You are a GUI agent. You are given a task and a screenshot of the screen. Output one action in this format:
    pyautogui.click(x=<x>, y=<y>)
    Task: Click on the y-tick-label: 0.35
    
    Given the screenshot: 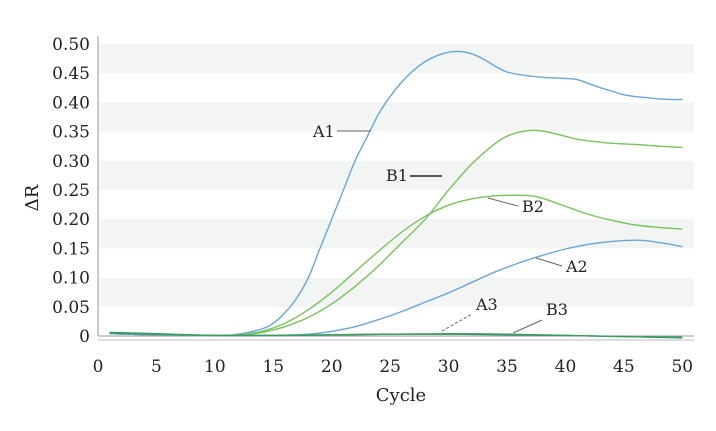 What is the action you would take?
    pyautogui.click(x=71, y=133)
    